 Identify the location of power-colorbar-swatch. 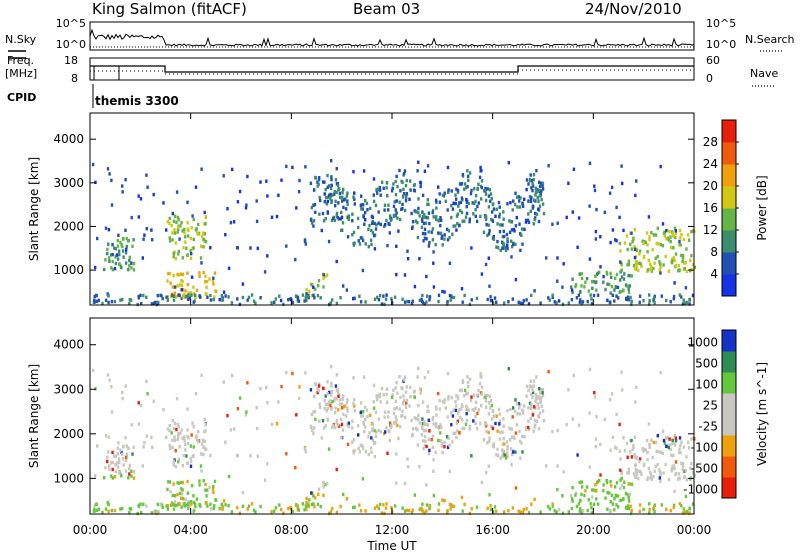
(729, 263).